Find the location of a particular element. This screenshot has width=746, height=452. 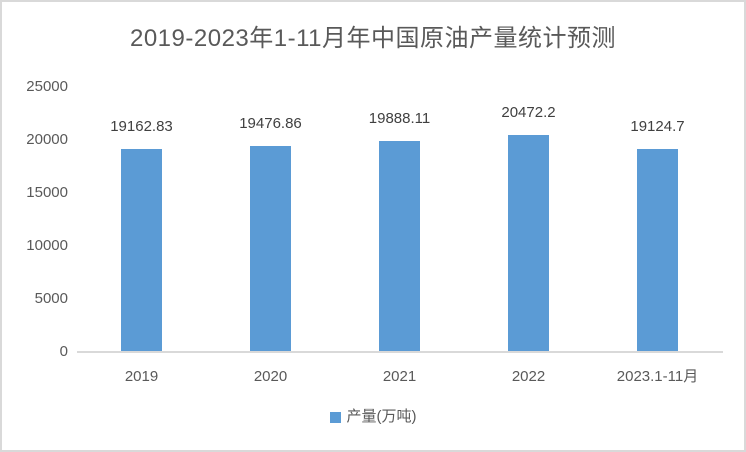

x-axis-category-label: 2022 is located at coordinates (528, 376).